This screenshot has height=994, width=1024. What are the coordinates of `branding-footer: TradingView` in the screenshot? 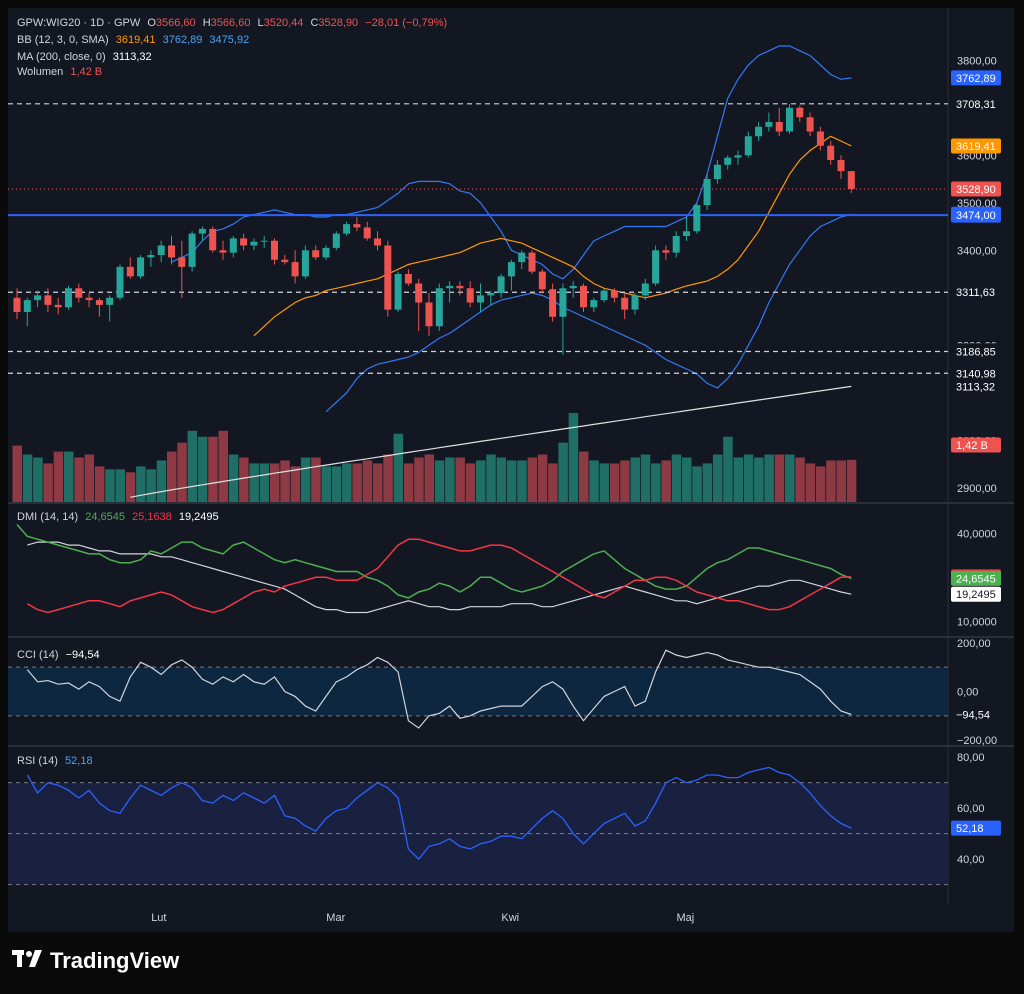 It's located at (95, 961).